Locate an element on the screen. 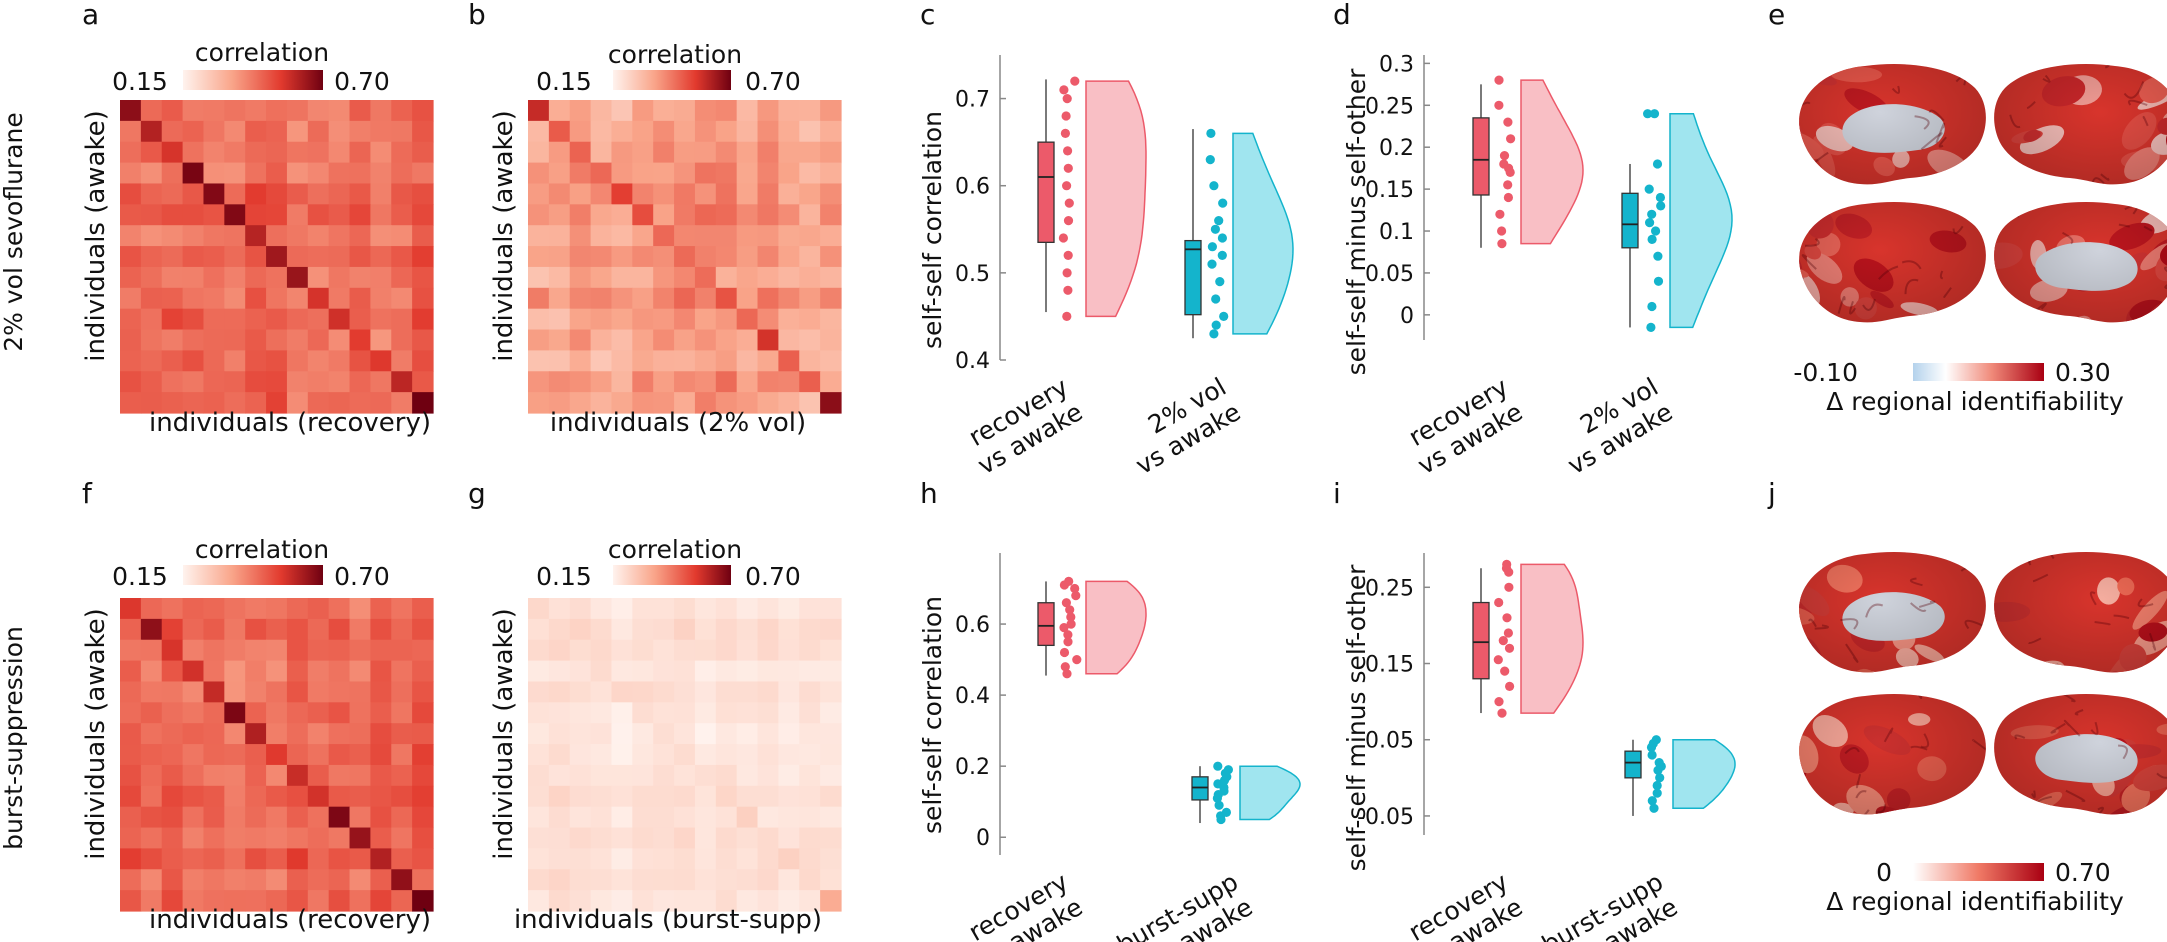  heatmap-xlabel-g: individuals (burst-supp) is located at coordinates (668, 920).